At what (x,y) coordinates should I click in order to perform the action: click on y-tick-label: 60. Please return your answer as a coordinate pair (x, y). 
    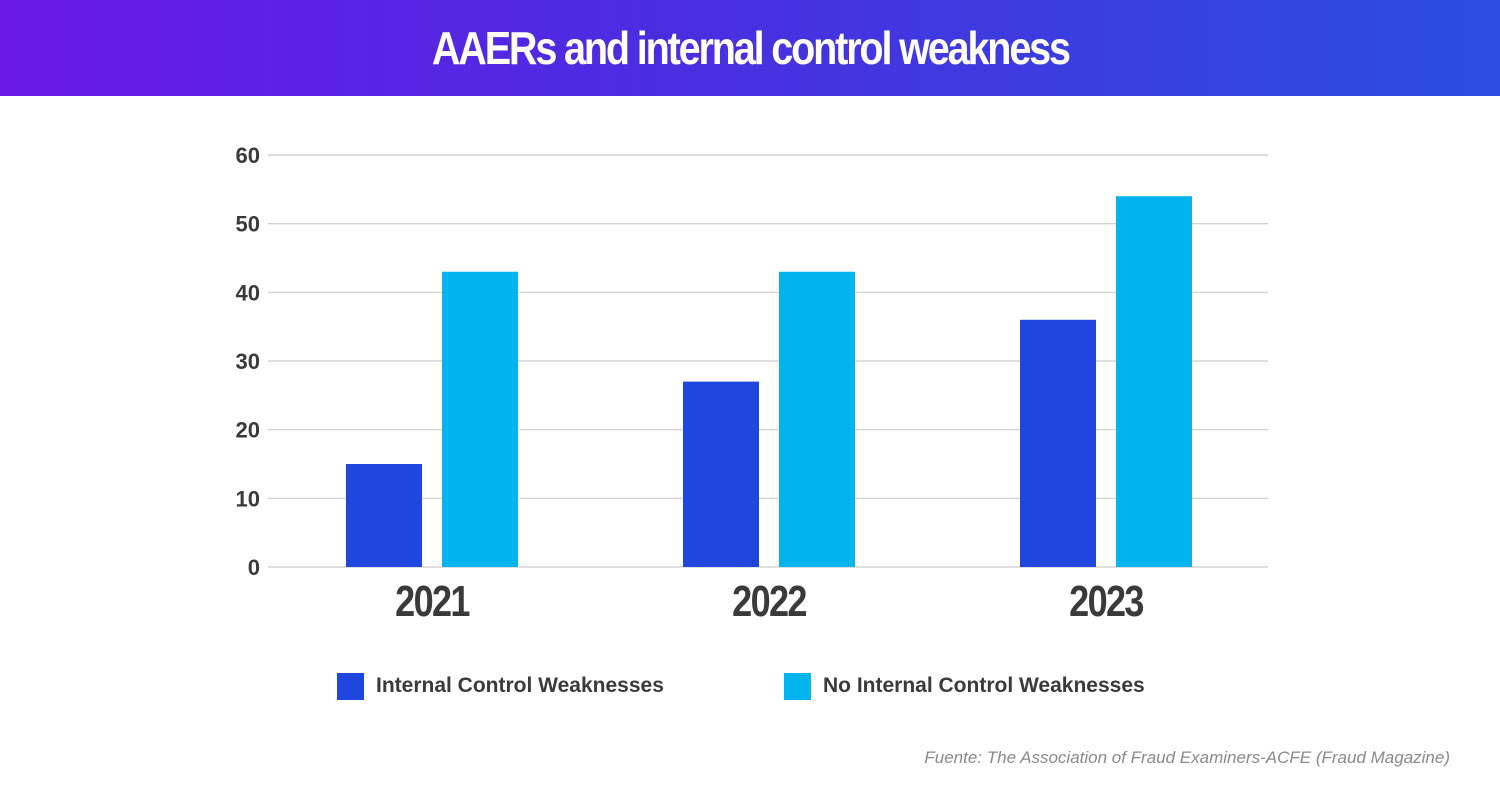
    Looking at the image, I should click on (248, 155).